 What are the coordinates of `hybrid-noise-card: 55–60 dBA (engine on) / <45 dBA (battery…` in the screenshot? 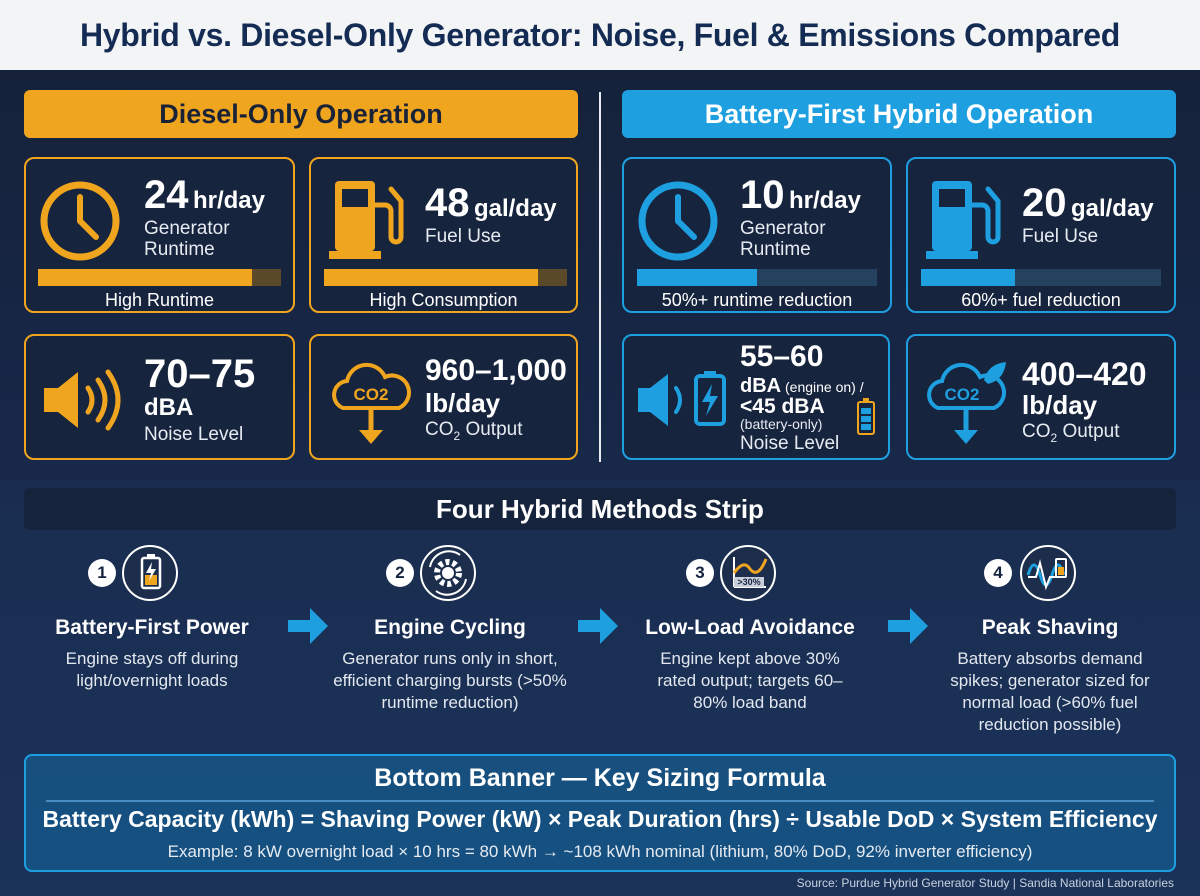 It's located at (756, 397).